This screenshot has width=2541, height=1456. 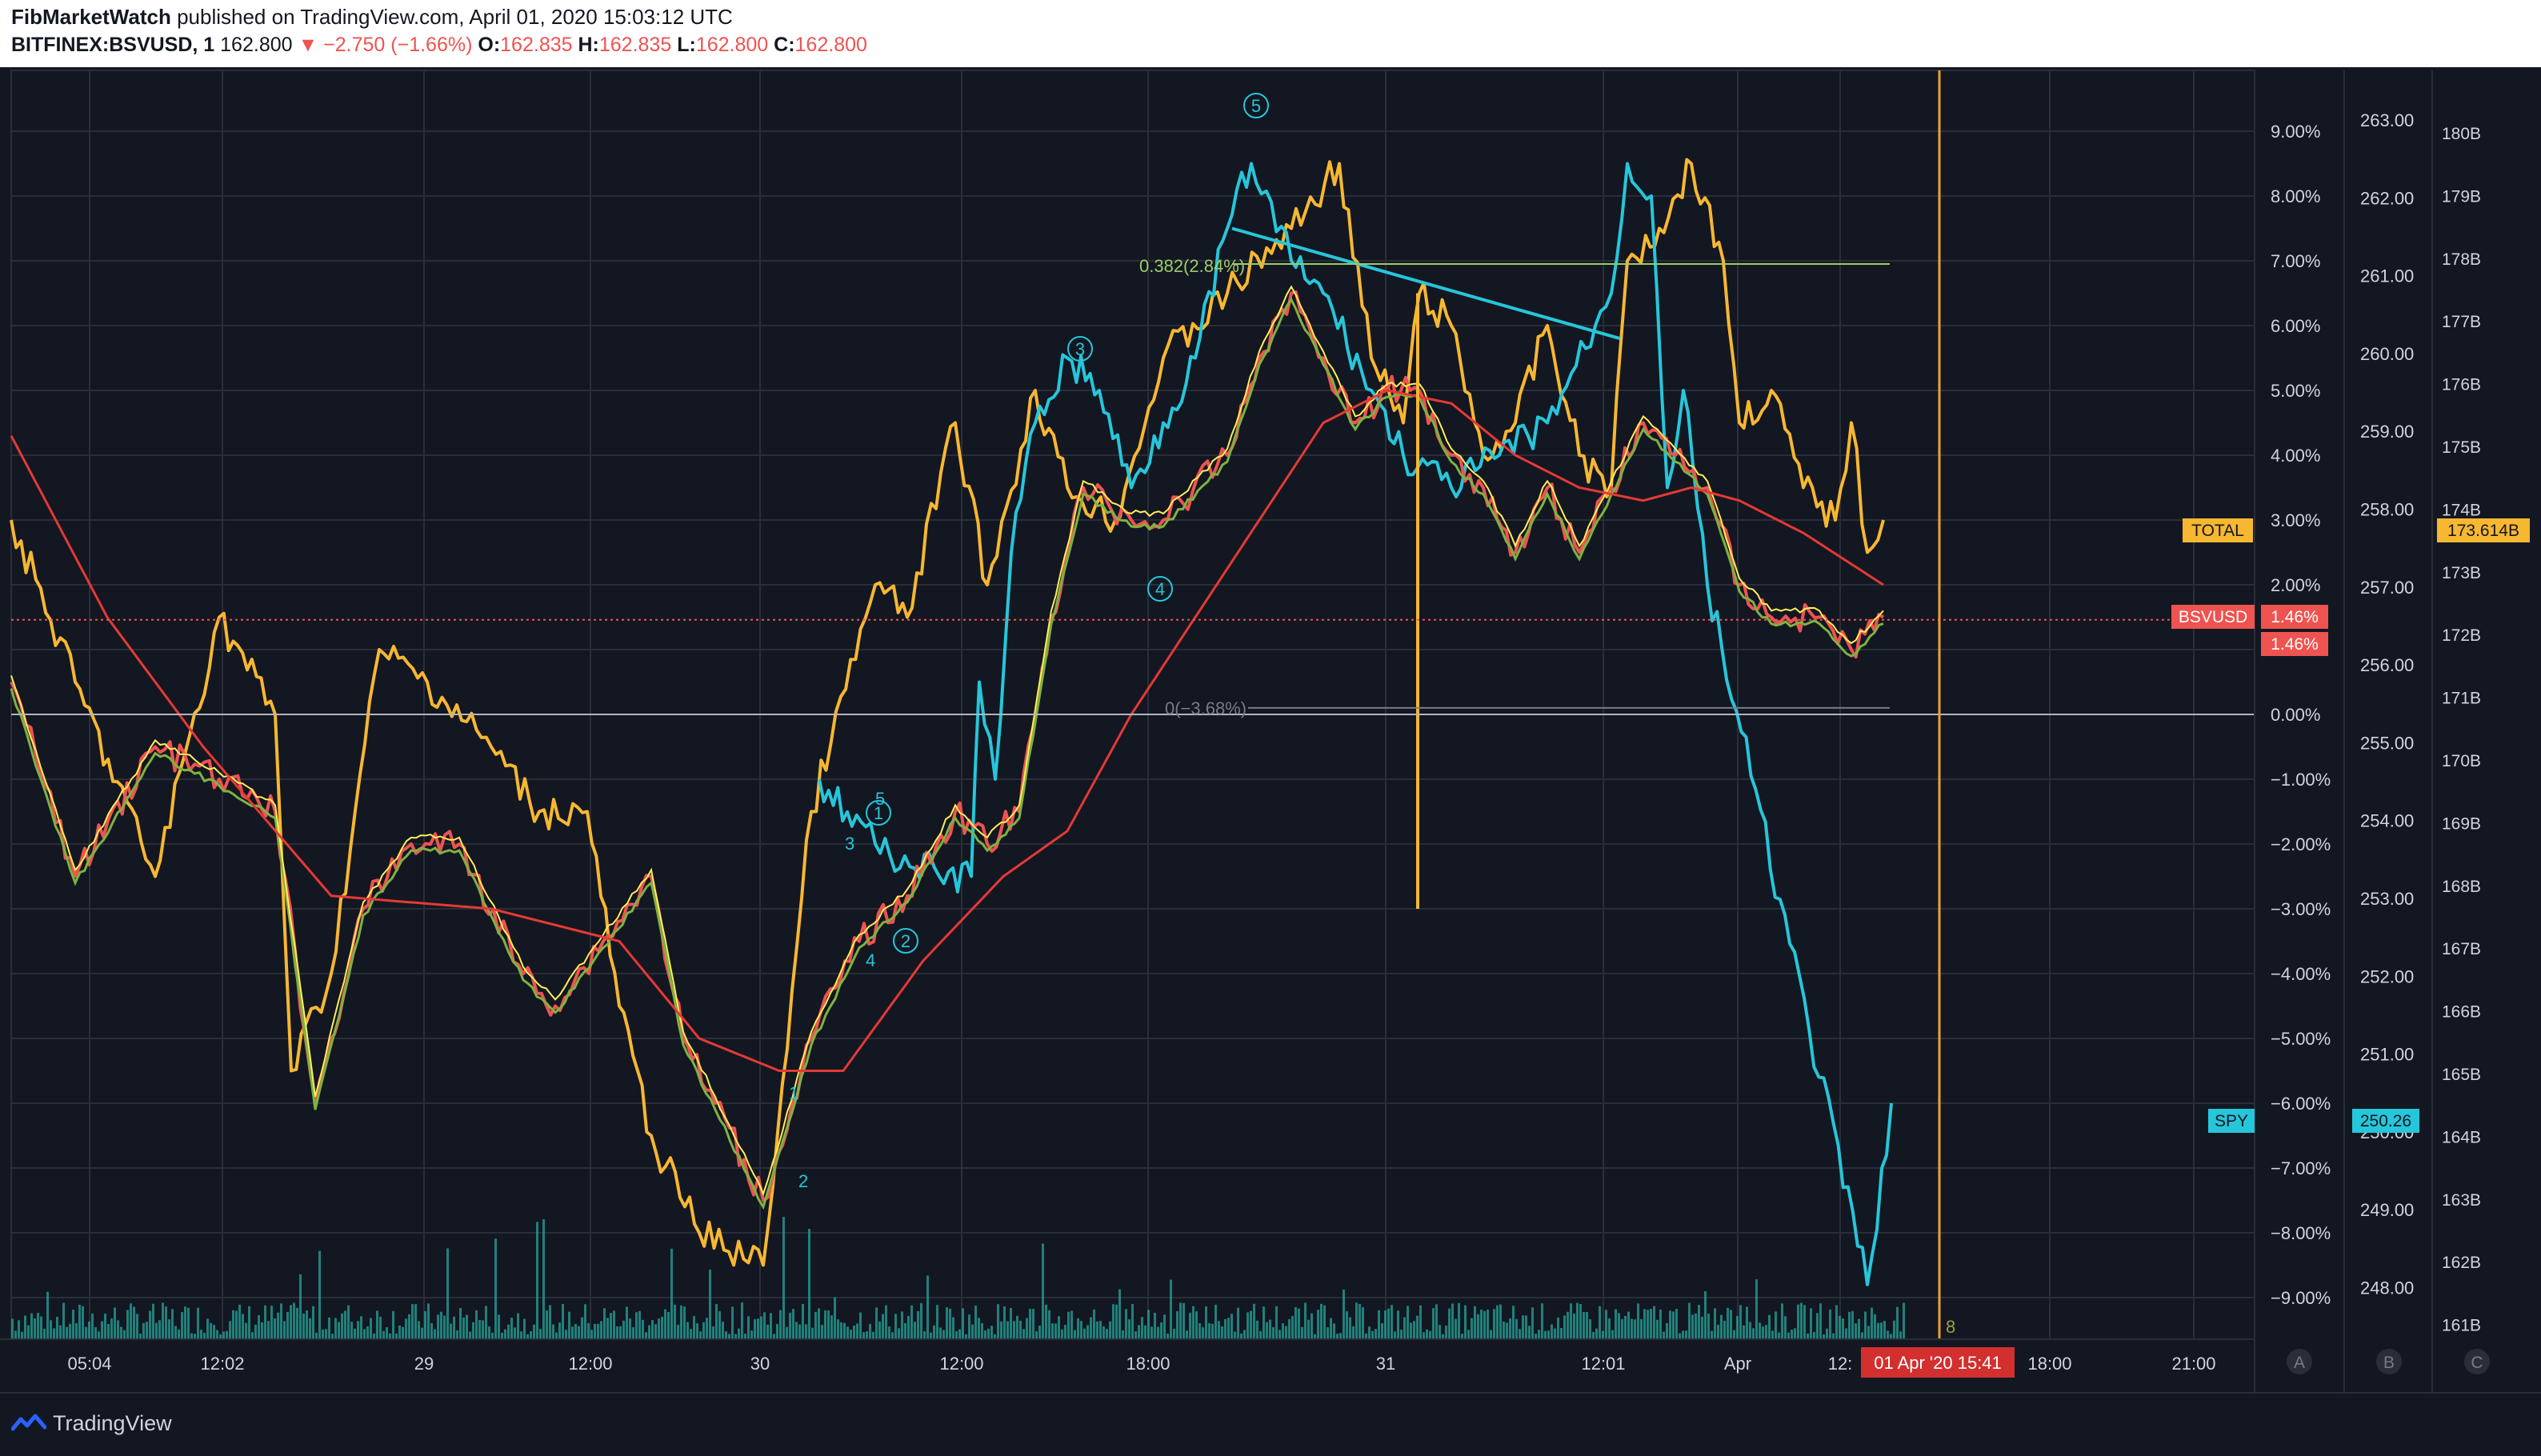 I want to click on spy-tick: 248.00, so click(x=2387, y=1288).